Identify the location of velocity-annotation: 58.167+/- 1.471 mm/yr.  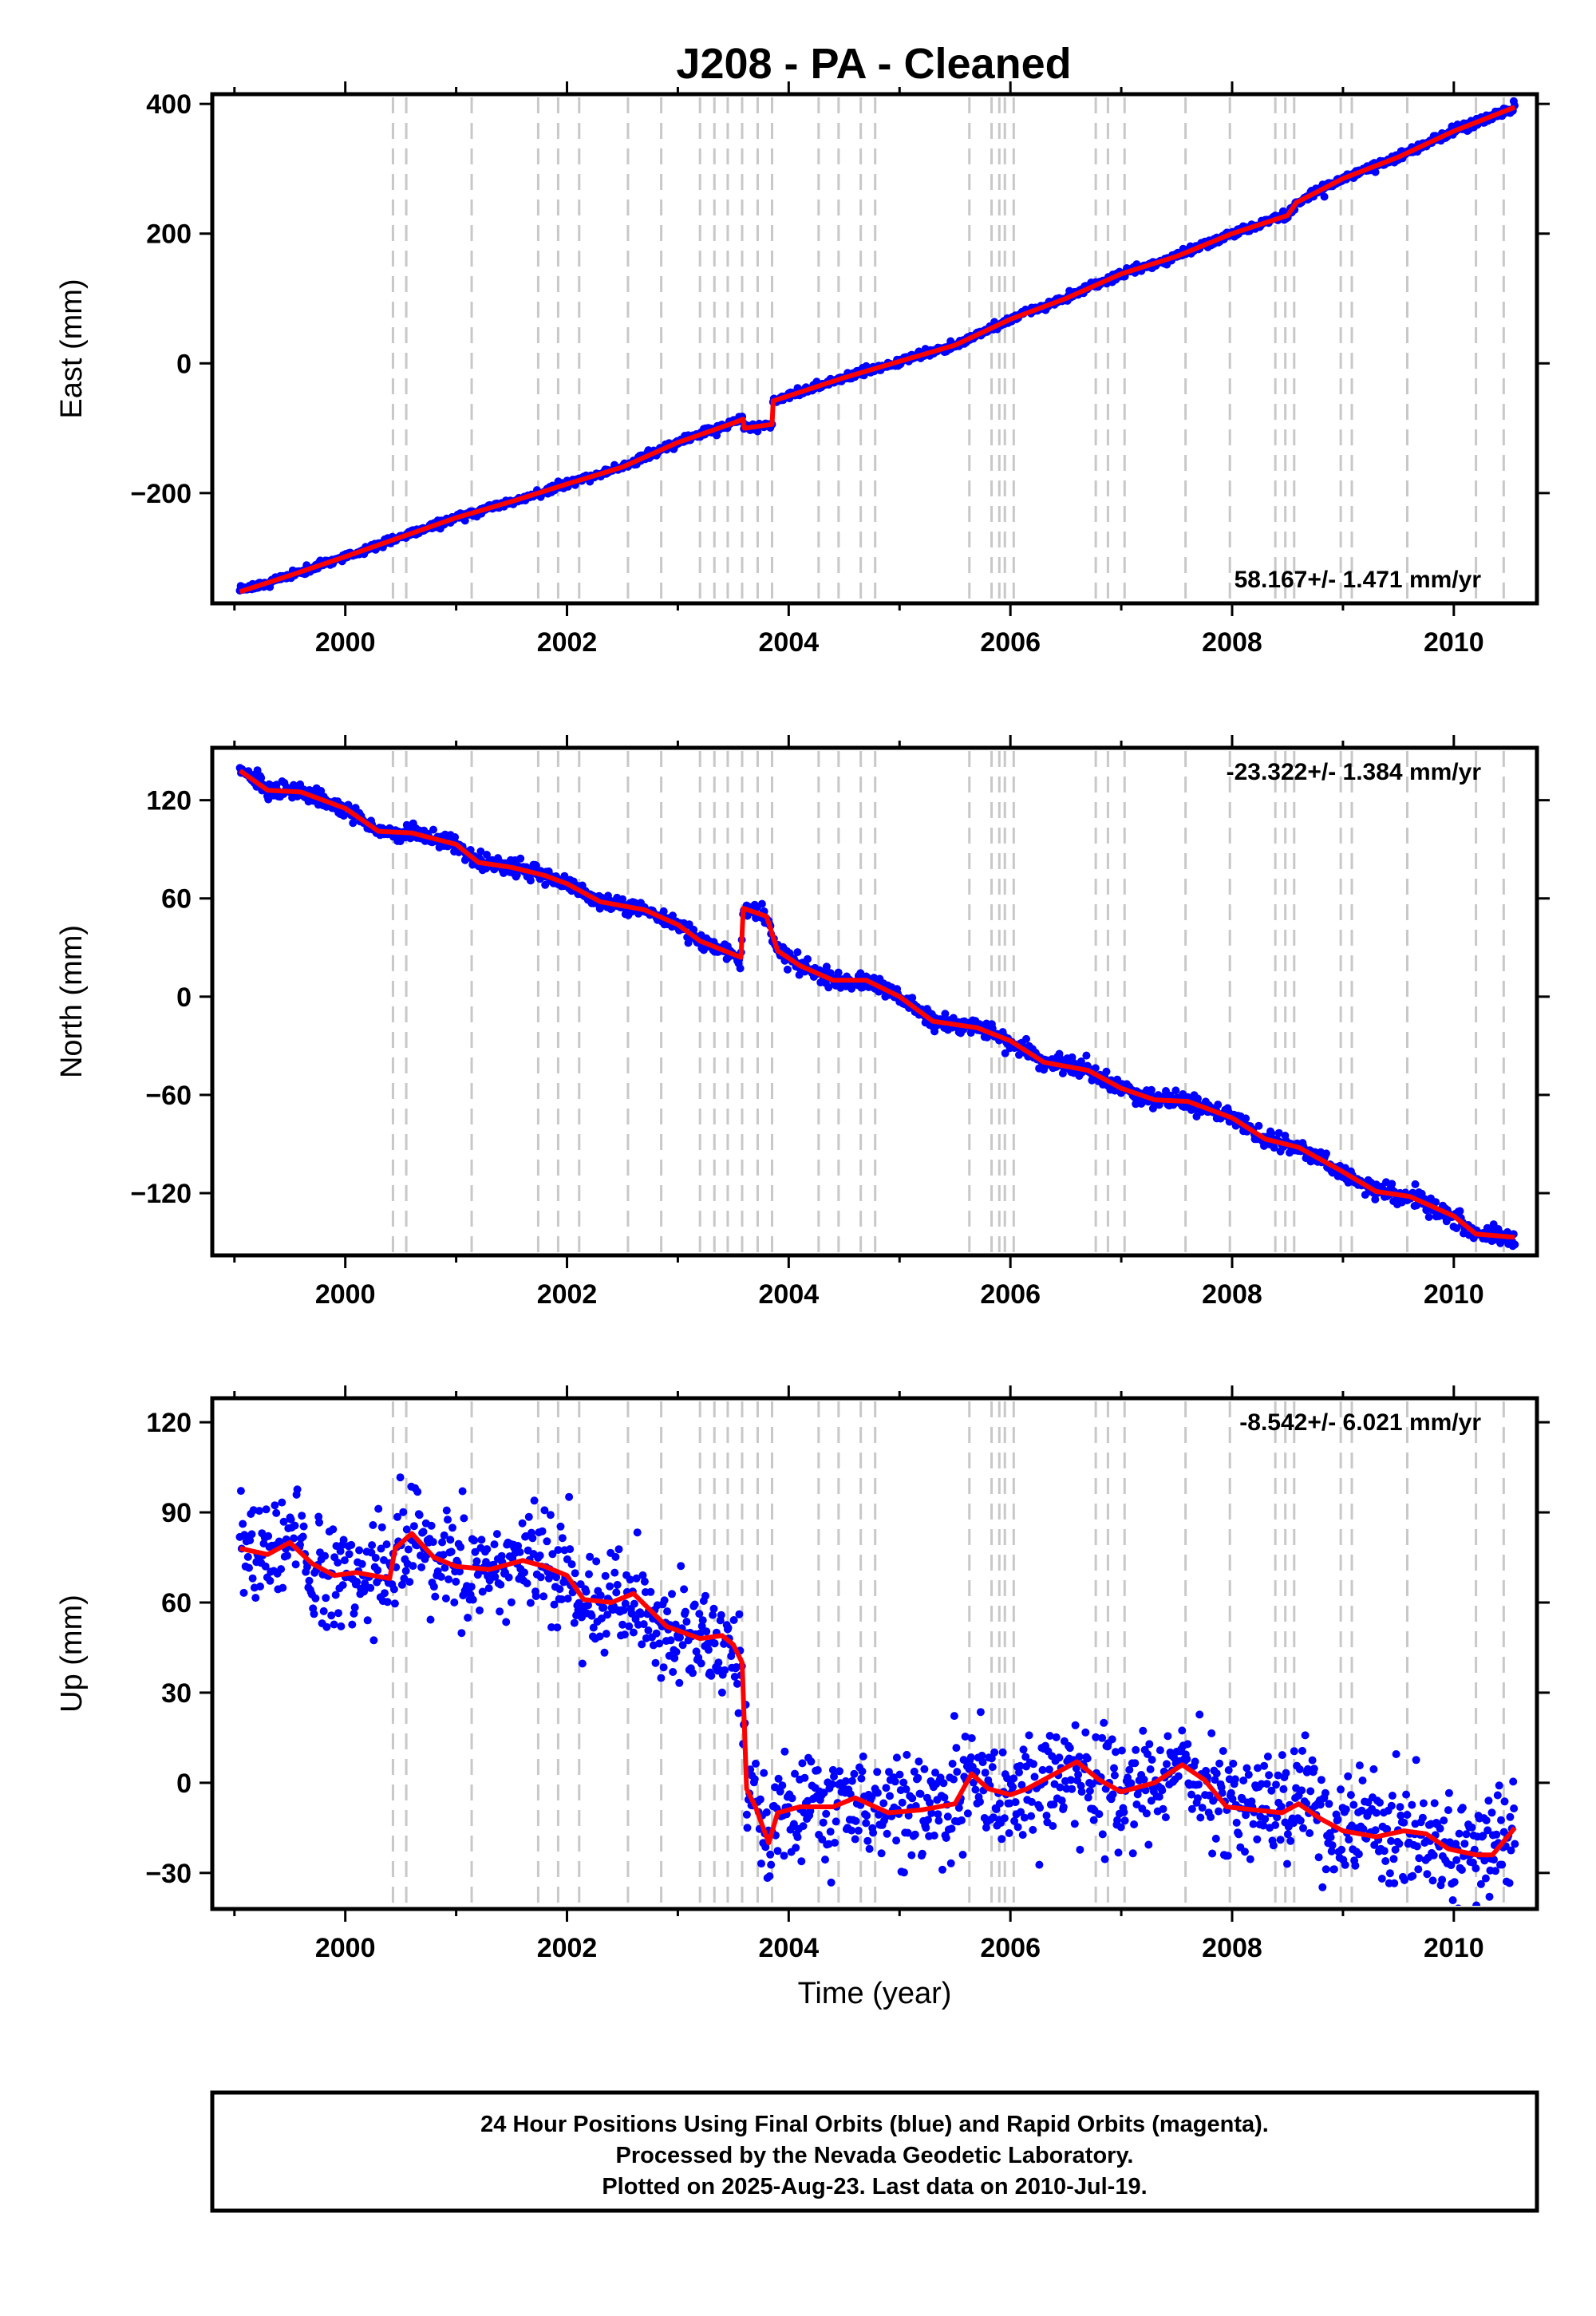
(1358, 580).